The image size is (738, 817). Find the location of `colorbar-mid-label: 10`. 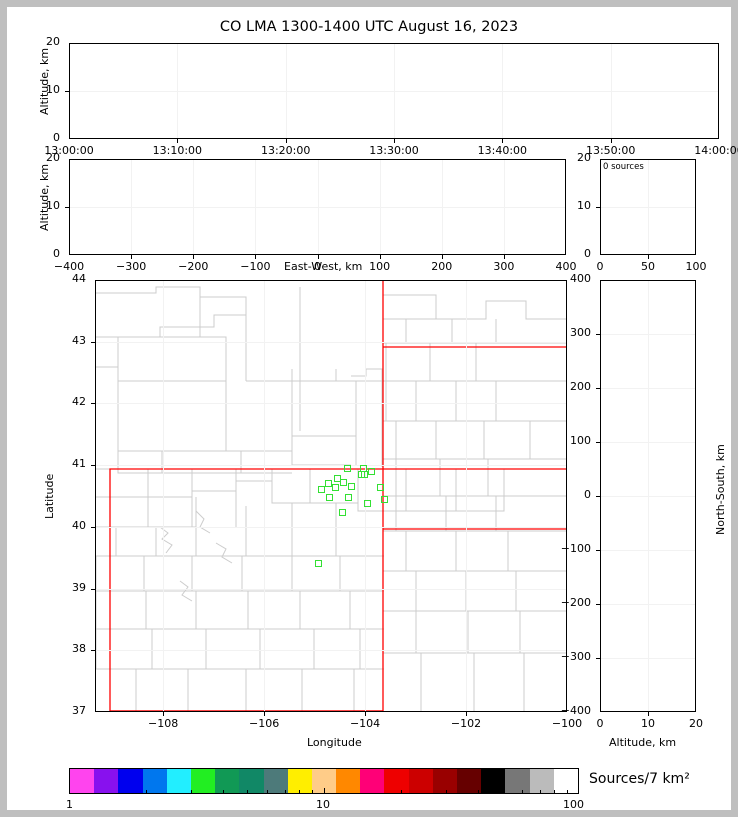

colorbar-mid-label: 10 is located at coordinates (323, 804).